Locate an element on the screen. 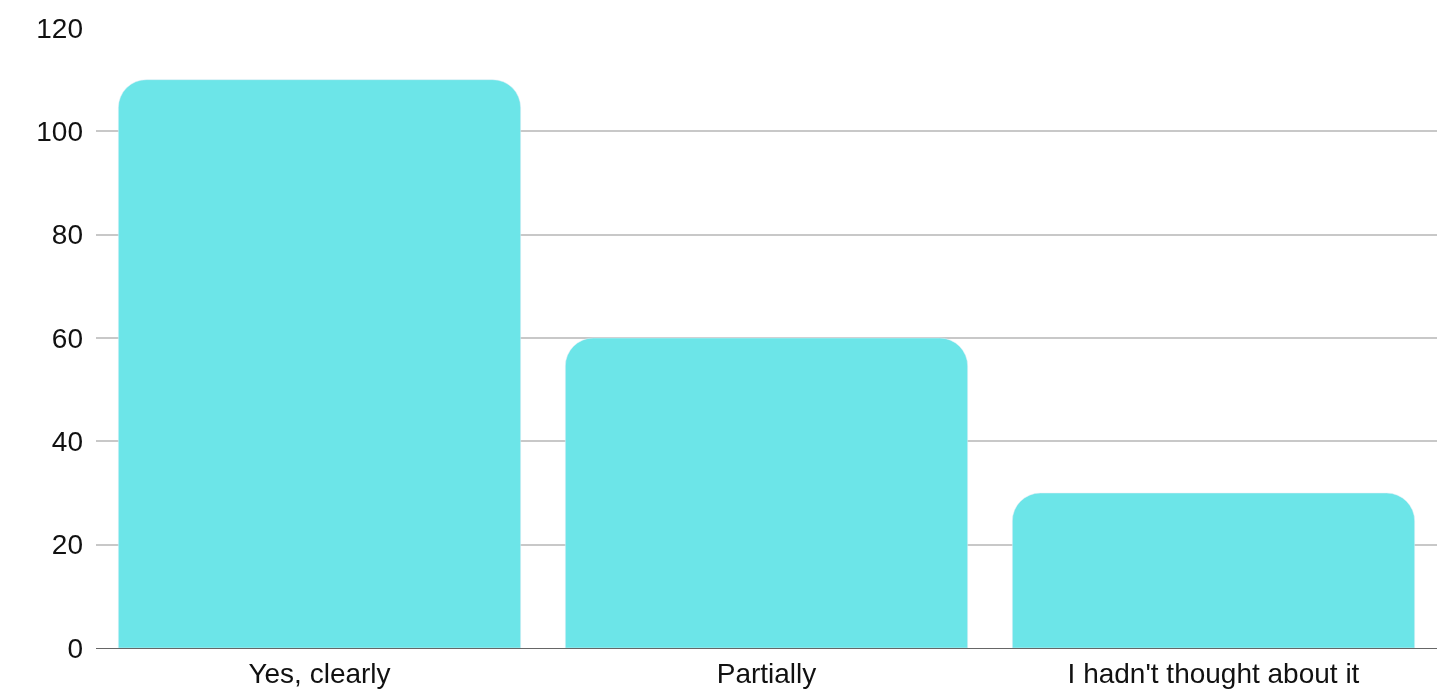 Image resolution: width=1437 pixels, height=695 pixels. y-tick-label: 80 is located at coordinates (67, 235).